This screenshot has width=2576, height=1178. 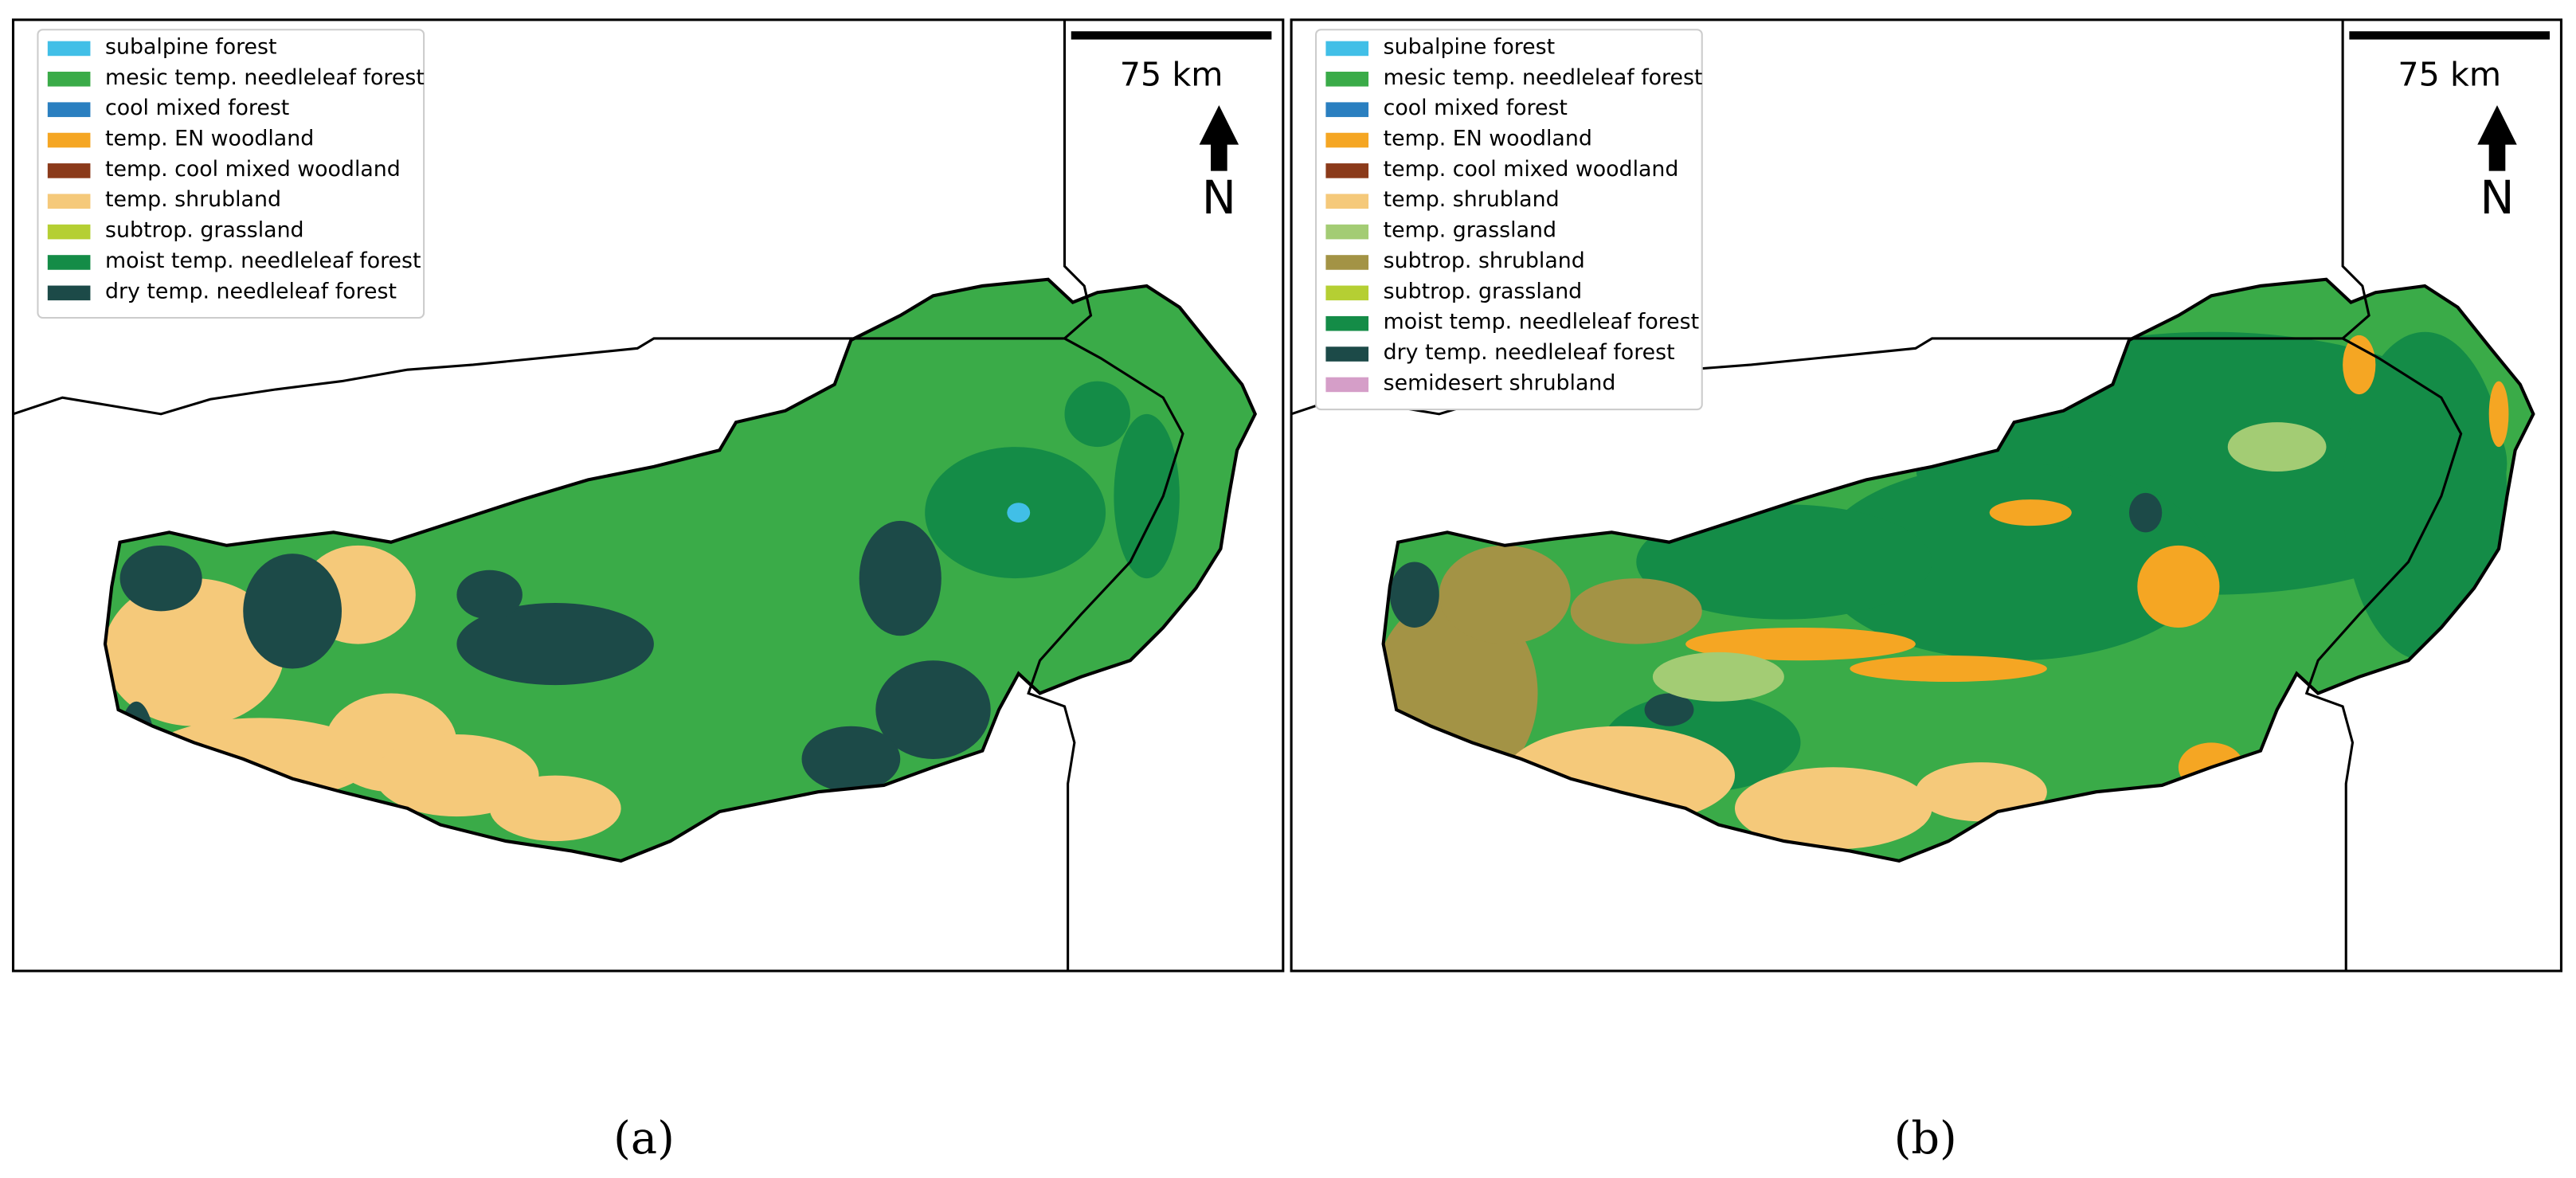 What do you see at coordinates (1470, 230) in the screenshot?
I see `legend-label: temp. grassland` at bounding box center [1470, 230].